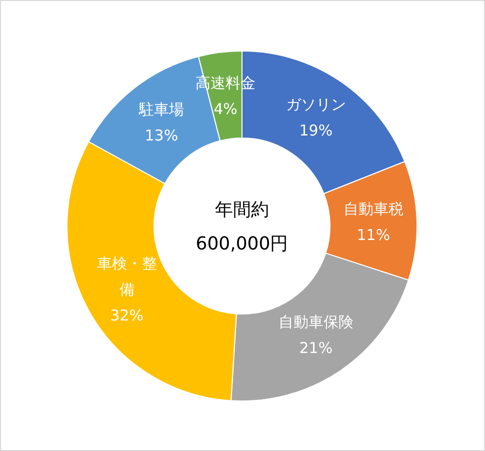 The width and height of the screenshot is (485, 451). I want to click on slice-label: 自動車保険, so click(316, 322).